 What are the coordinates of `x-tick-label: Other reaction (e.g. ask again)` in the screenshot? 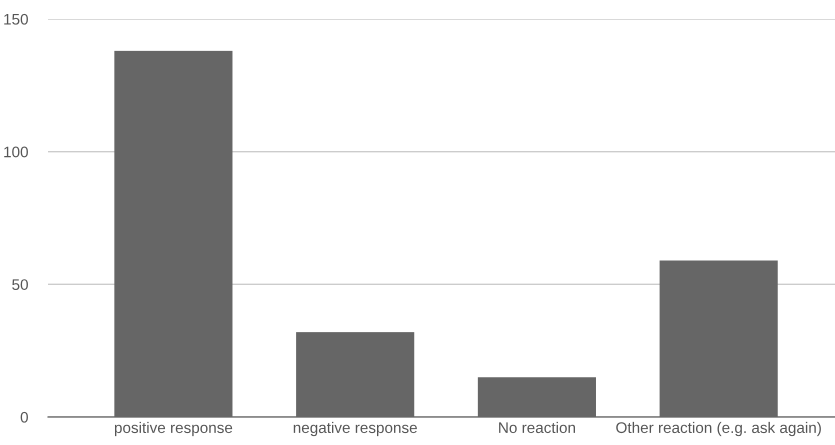 It's located at (718, 429).